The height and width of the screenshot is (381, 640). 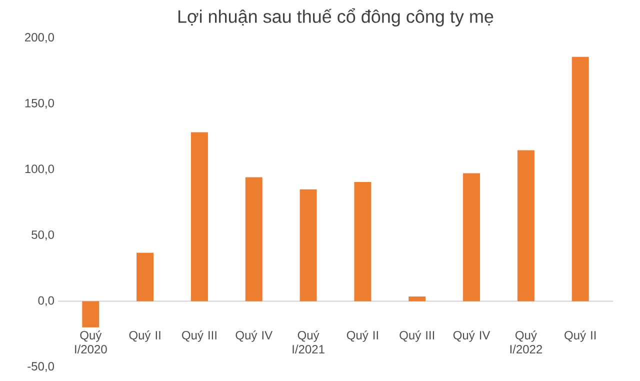 I want to click on x-tick-label: Quý I/2021, so click(x=308, y=342).